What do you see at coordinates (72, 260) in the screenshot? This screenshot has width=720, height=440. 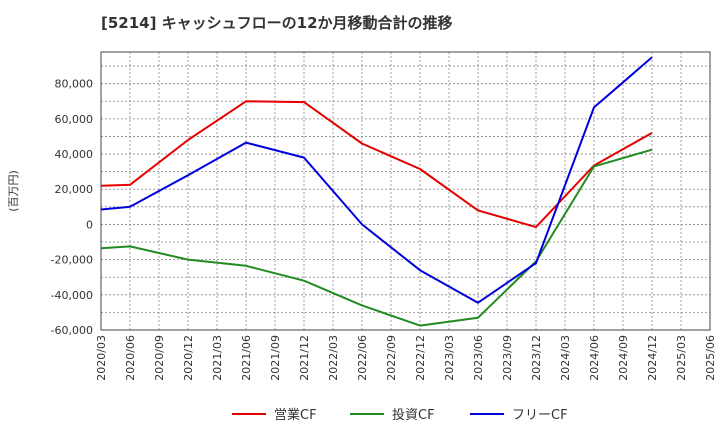 I see `y-tick-label: -20,000` at bounding box center [72, 260].